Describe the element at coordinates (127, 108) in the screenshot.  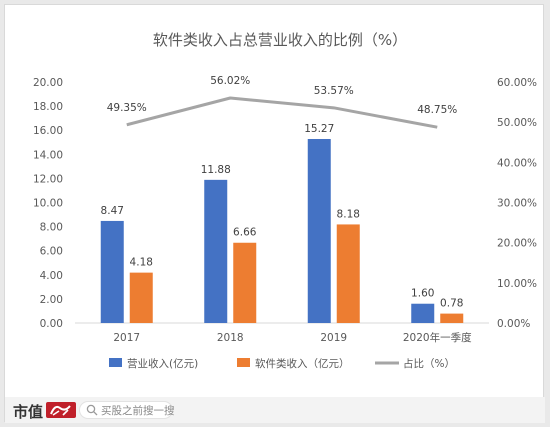
I see `line-data-label: 49.35%` at that location.